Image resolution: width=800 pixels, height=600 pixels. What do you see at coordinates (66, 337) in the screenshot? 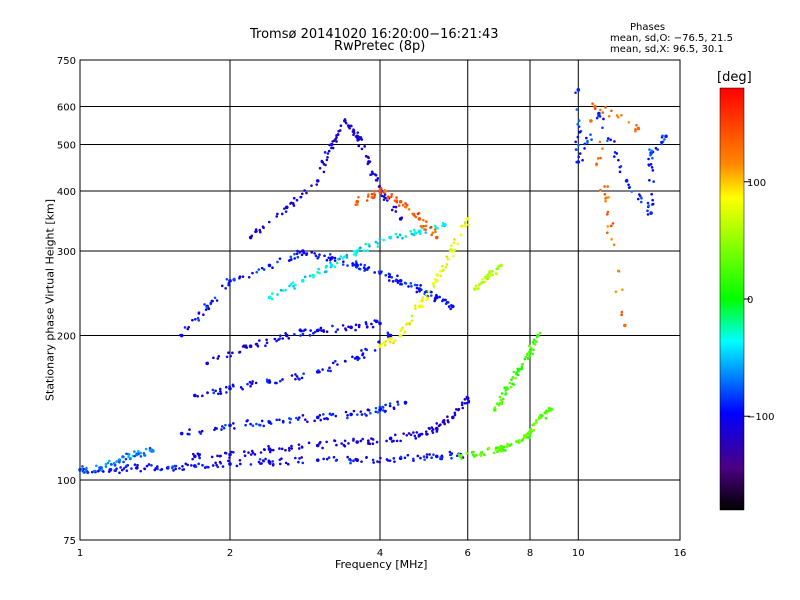
I see `y-tick-label: 200` at bounding box center [66, 337].